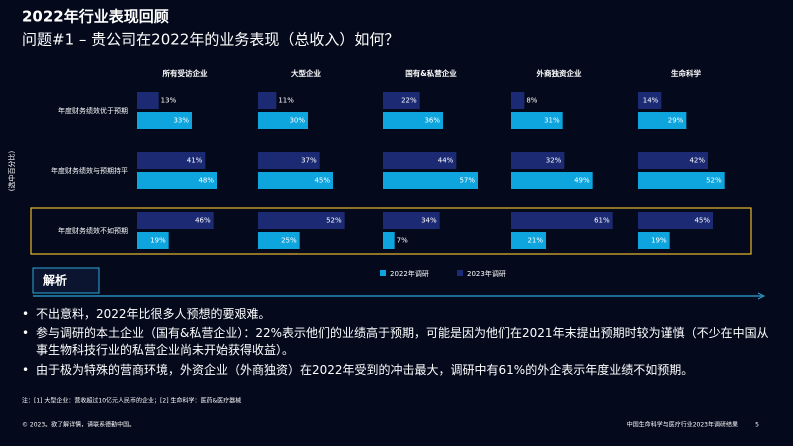  I want to click on row-label: 年度财务绩效优于预期, so click(93, 110).